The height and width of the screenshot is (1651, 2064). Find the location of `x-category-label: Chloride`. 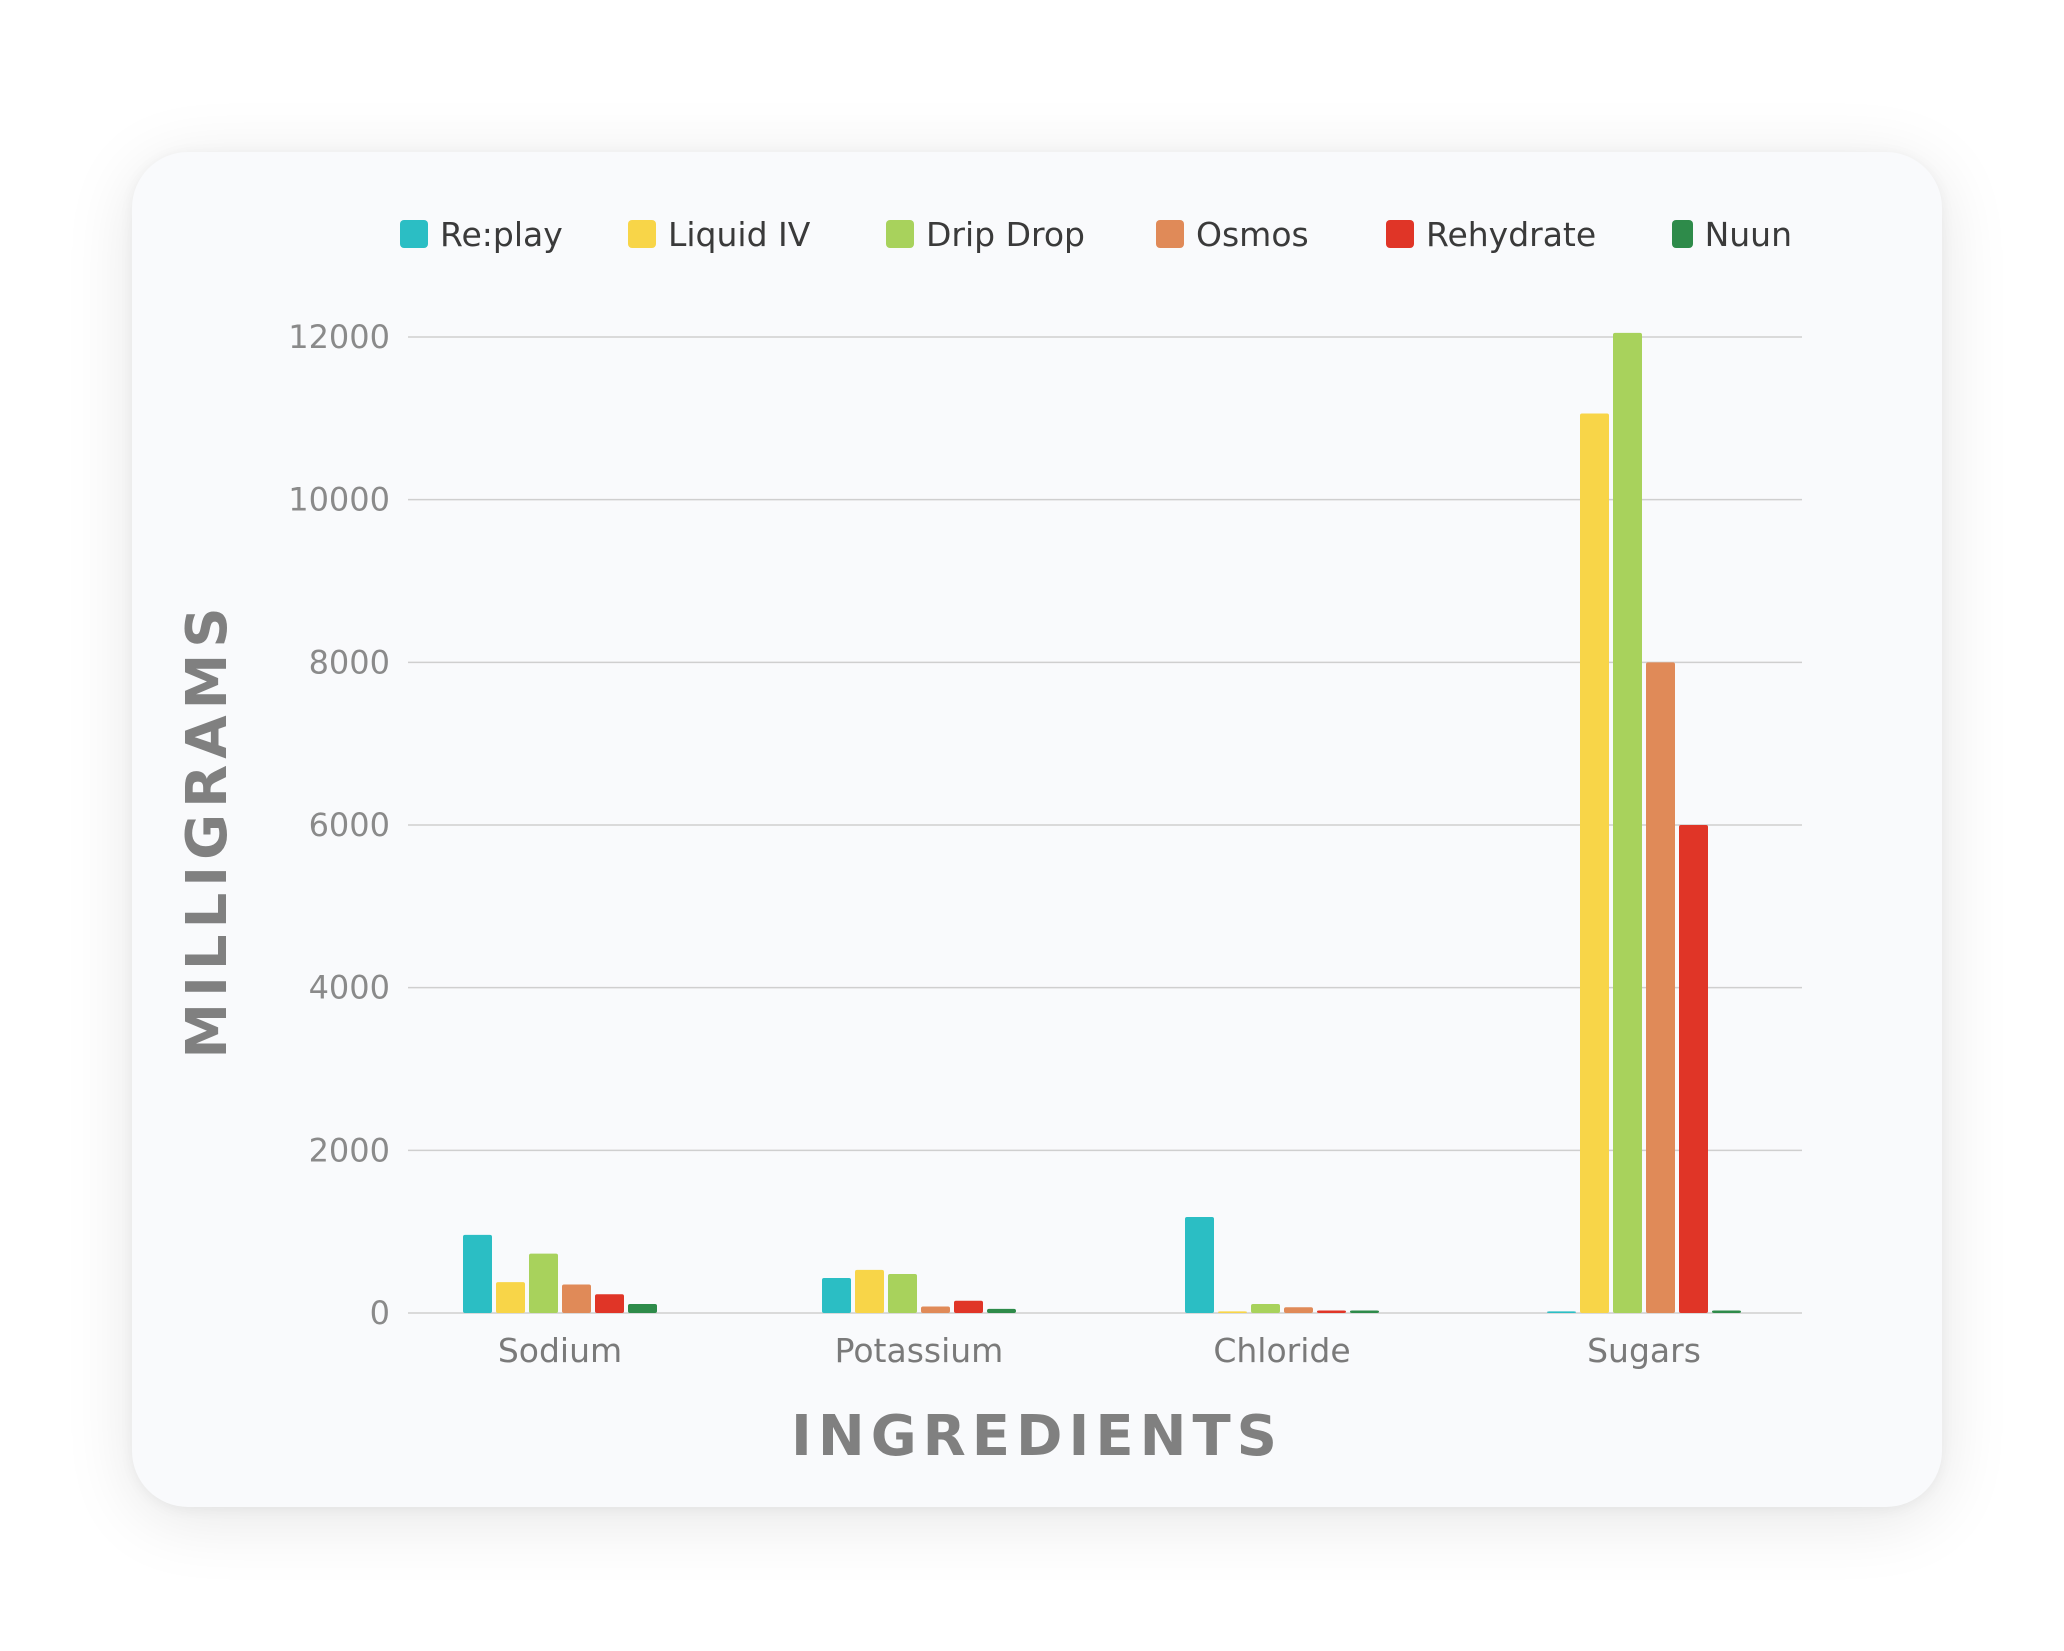

x-category-label: Chloride is located at coordinates (1281, 1350).